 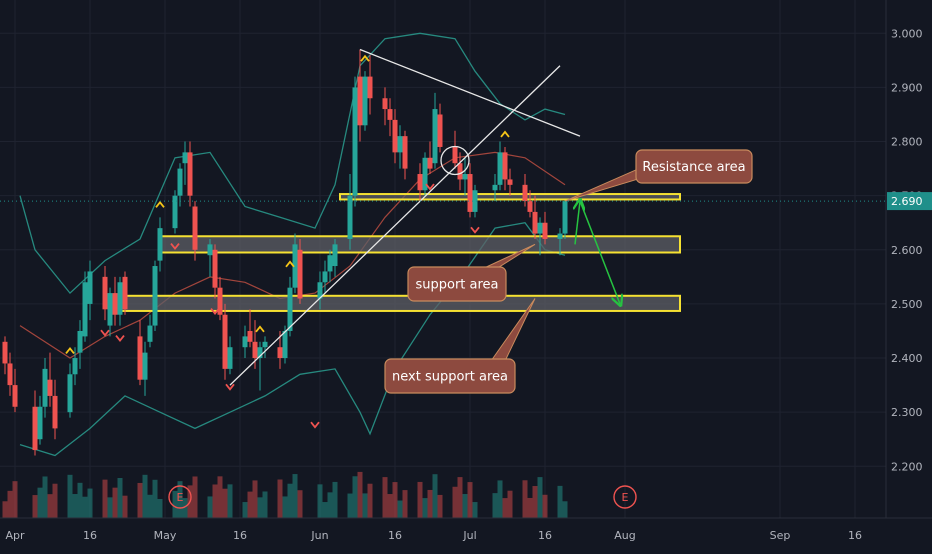 What do you see at coordinates (599, 252) in the screenshot?
I see `projection-arrow` at bounding box center [599, 252].